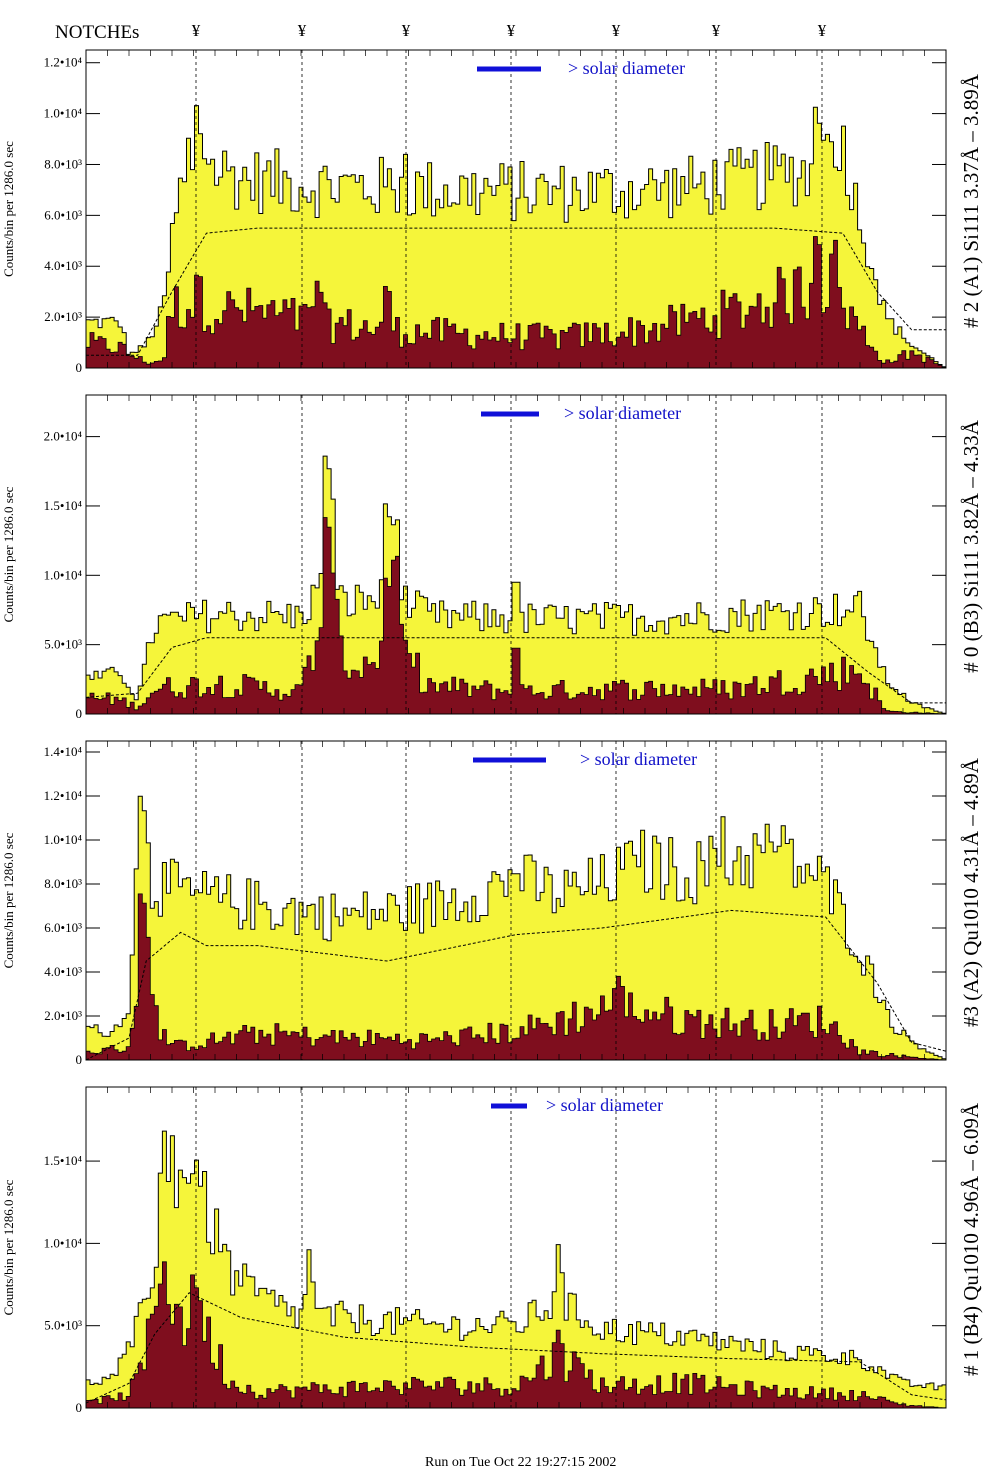 The width and height of the screenshot is (1004, 1476). What do you see at coordinates (971, 200) in the screenshot?
I see `panel-title: # 2 (A1) Si111 3.37Å – 3.89Å` at bounding box center [971, 200].